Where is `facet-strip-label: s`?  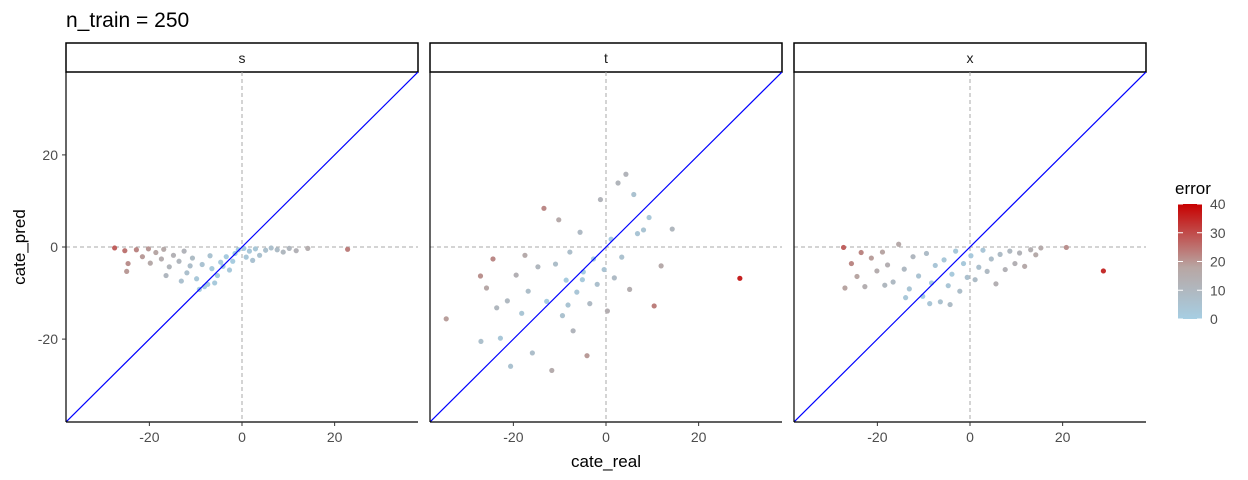 facet-strip-label: s is located at coordinates (242, 58).